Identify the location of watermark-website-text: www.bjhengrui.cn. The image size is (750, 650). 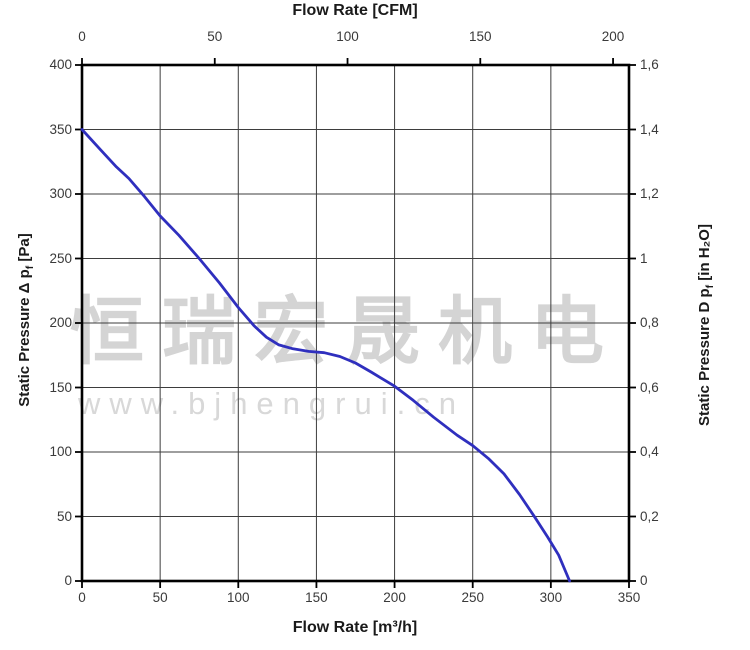
(271, 403).